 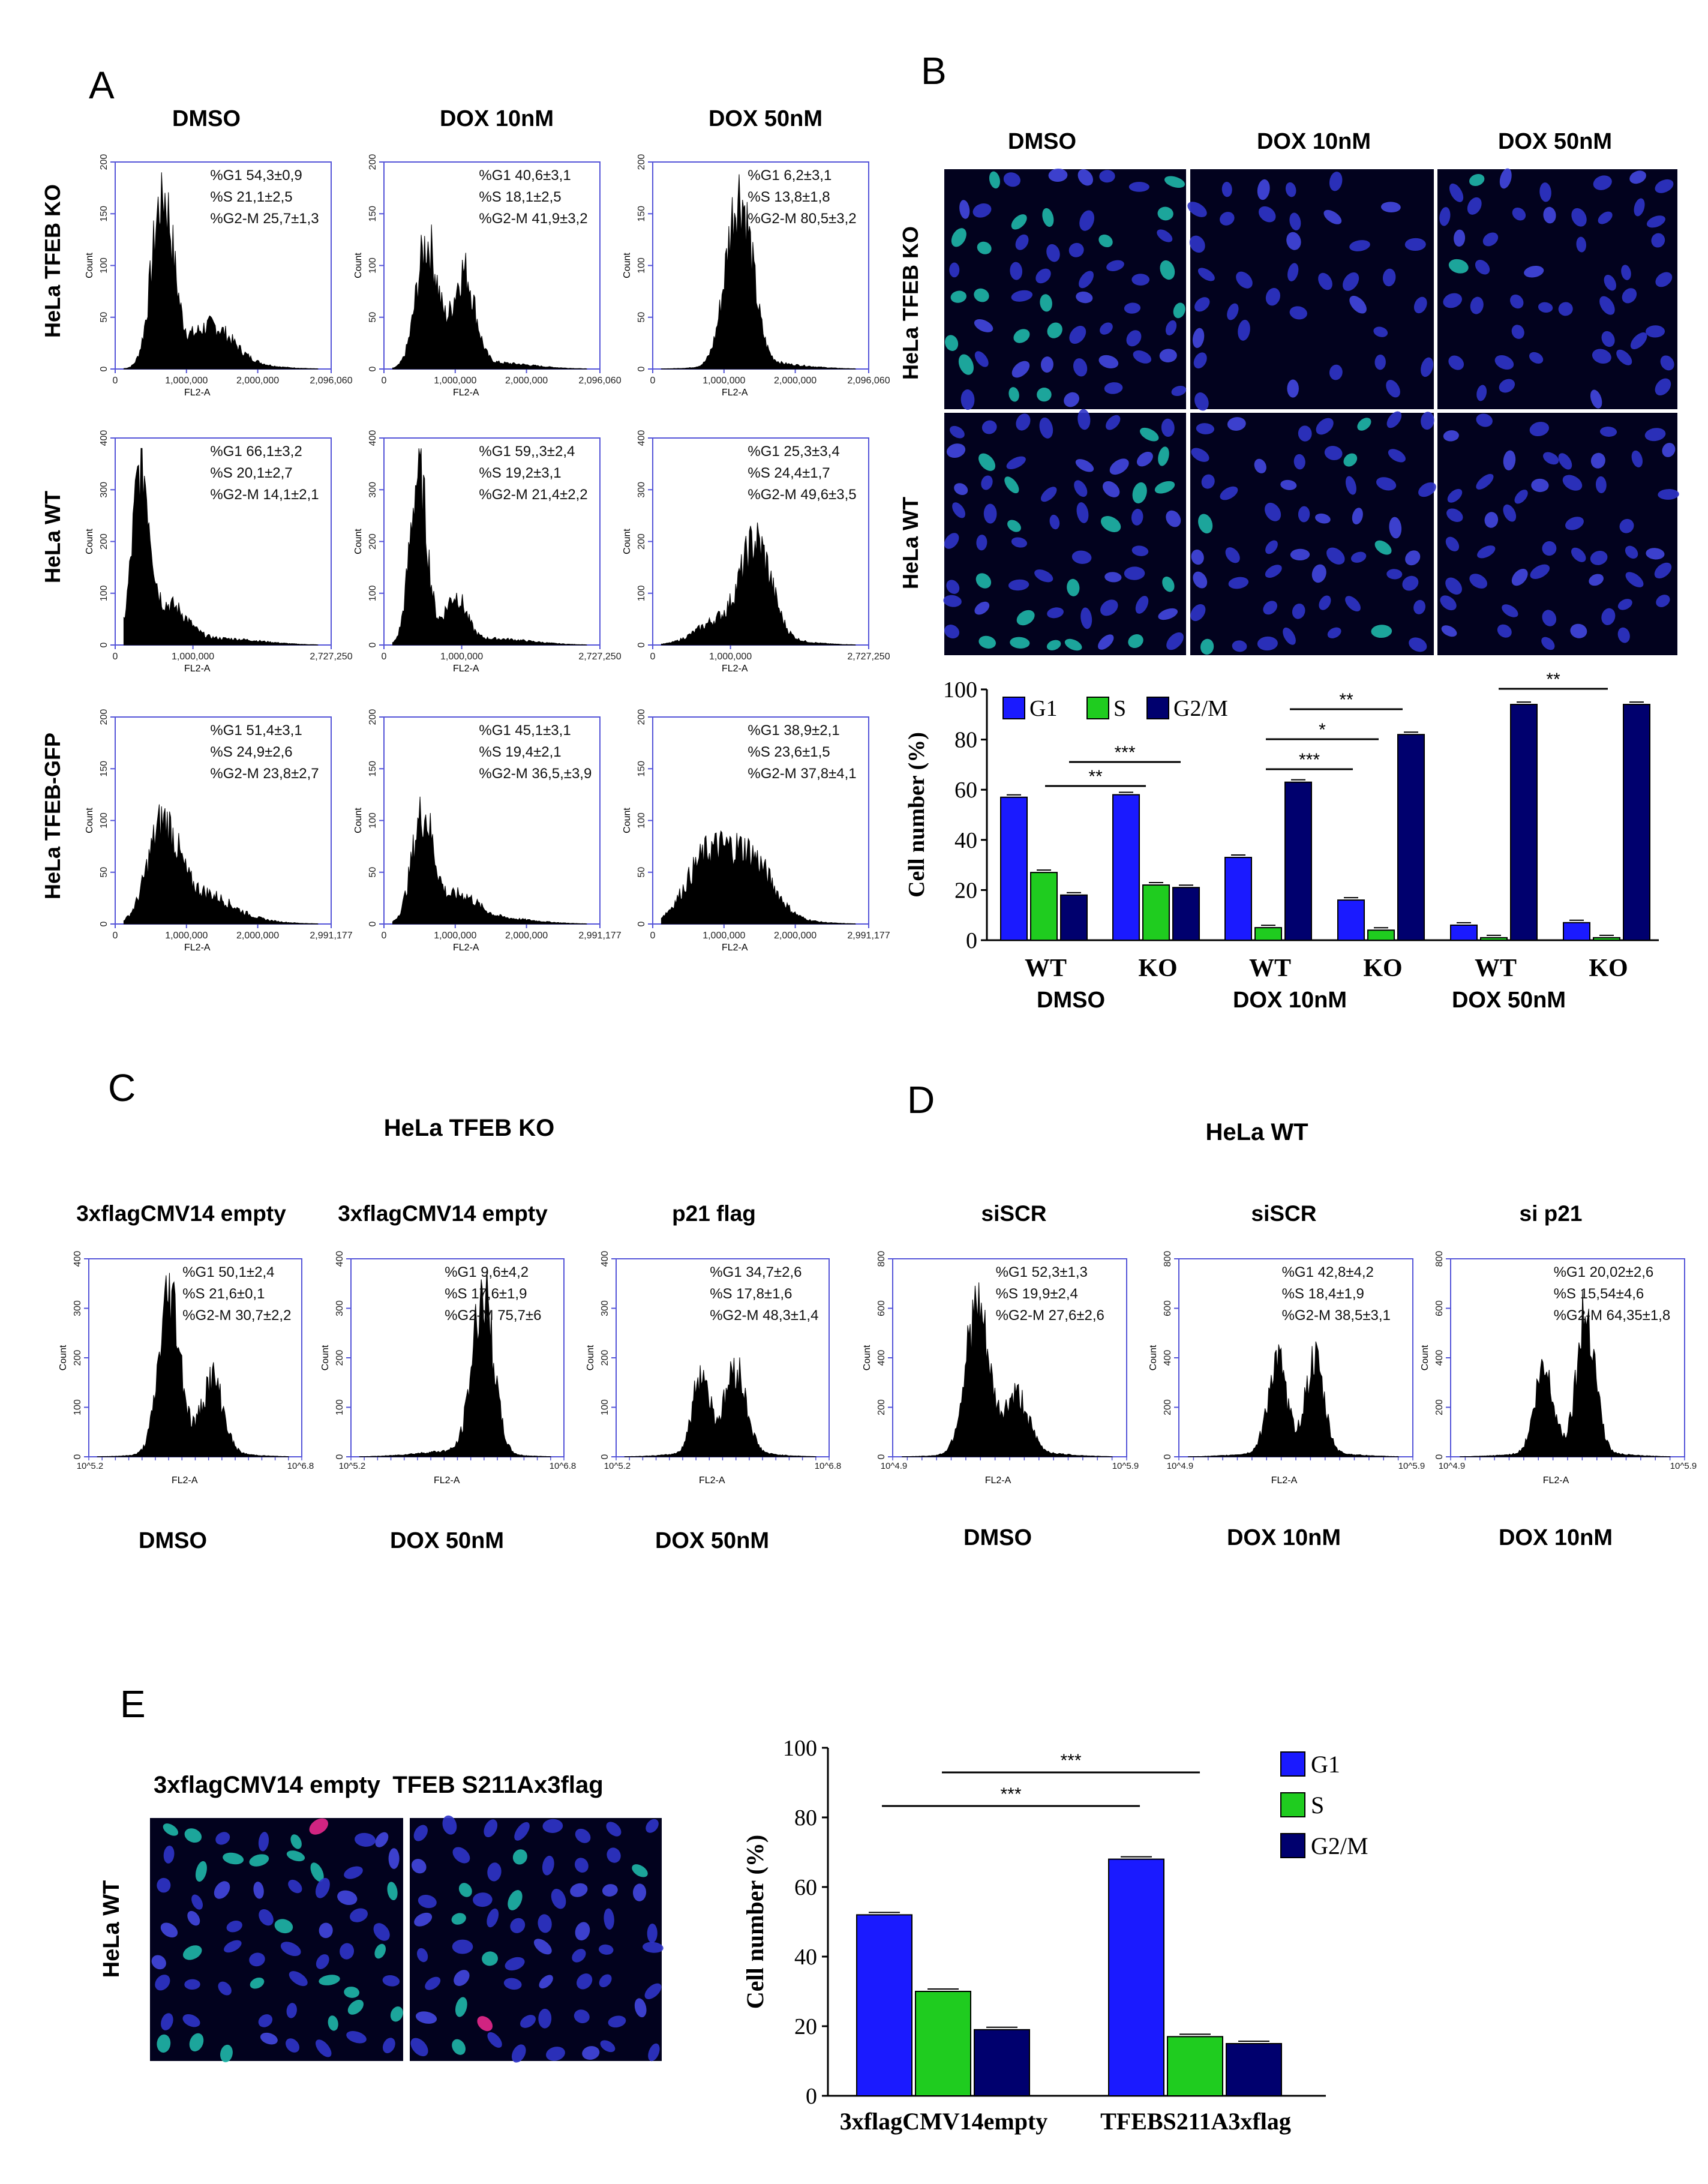 What do you see at coordinates (1186, 914) in the screenshot?
I see `bar-g2m` at bounding box center [1186, 914].